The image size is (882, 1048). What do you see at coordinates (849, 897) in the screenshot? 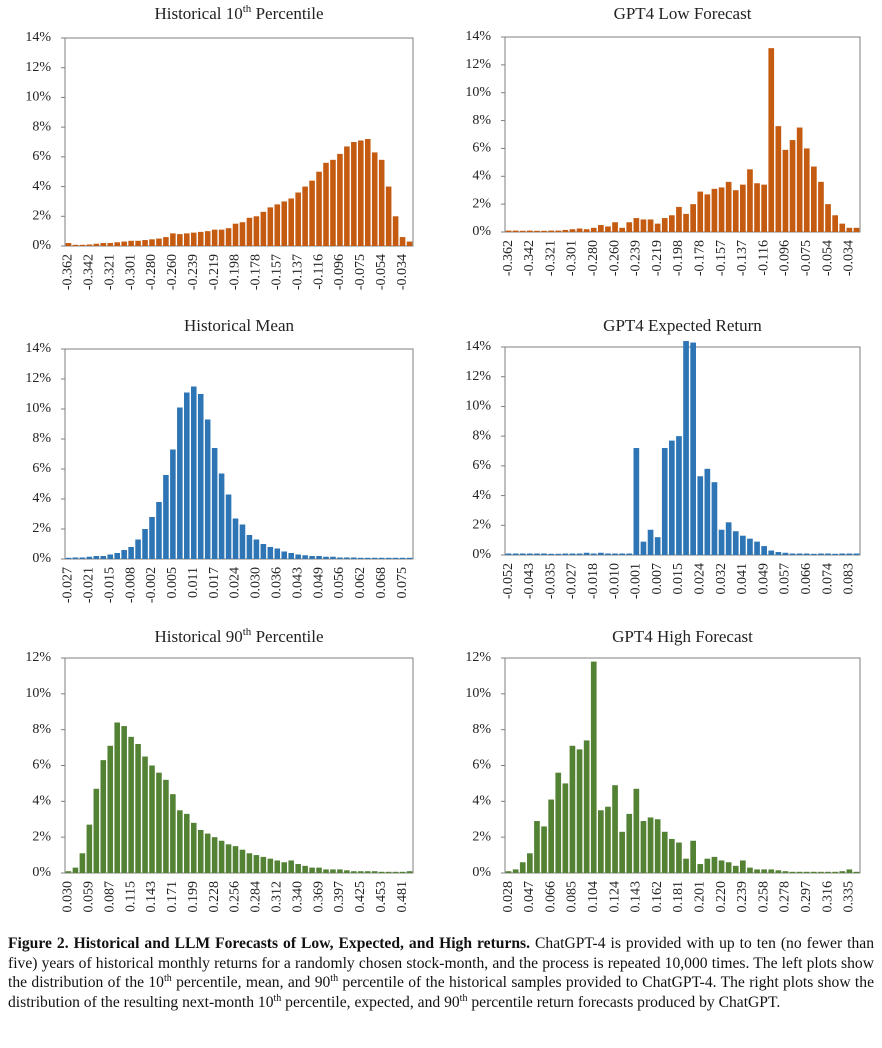
I see `x-tick-label: 0.335` at bounding box center [849, 897].